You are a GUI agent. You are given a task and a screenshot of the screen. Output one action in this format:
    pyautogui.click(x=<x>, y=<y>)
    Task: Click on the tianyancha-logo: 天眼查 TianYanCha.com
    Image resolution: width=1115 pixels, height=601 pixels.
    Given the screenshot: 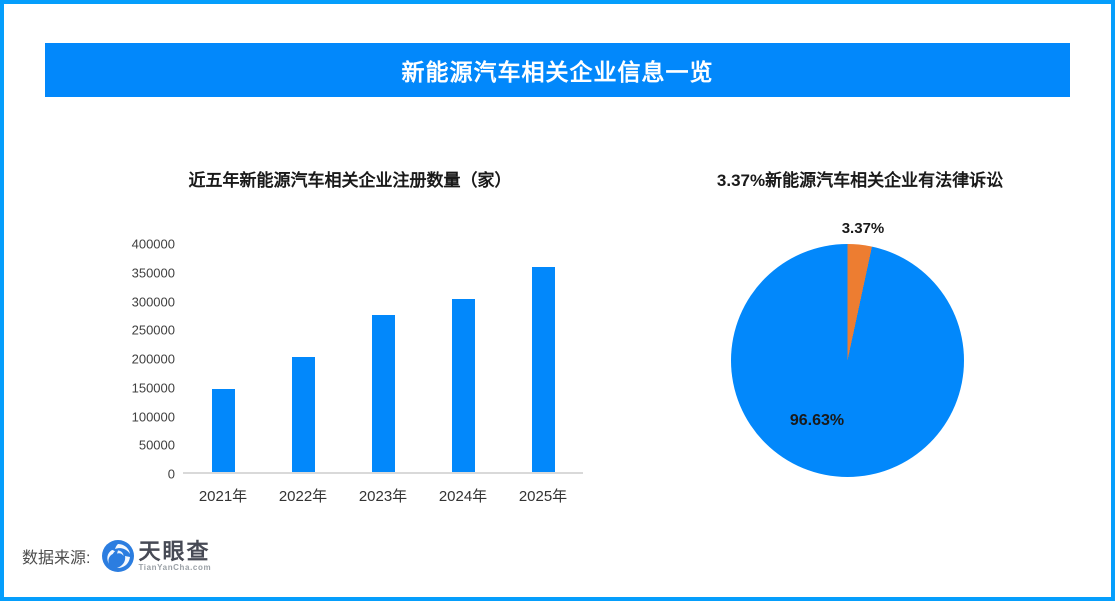 What is the action you would take?
    pyautogui.click(x=156, y=556)
    